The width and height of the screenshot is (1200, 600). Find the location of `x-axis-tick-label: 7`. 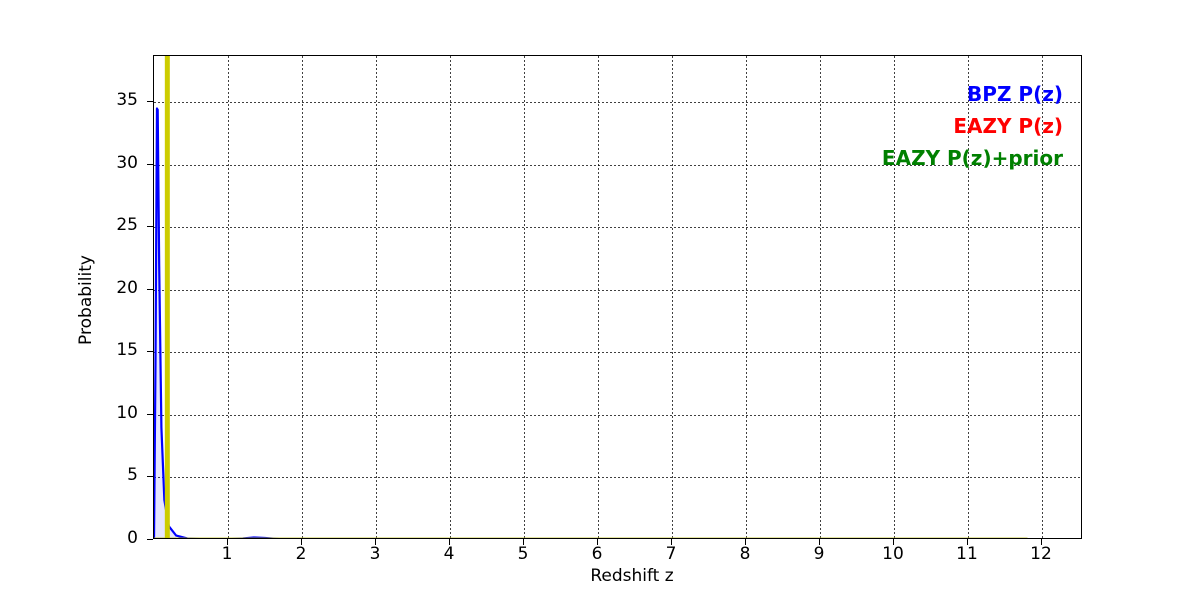

x-axis-tick-label: 7 is located at coordinates (671, 554).